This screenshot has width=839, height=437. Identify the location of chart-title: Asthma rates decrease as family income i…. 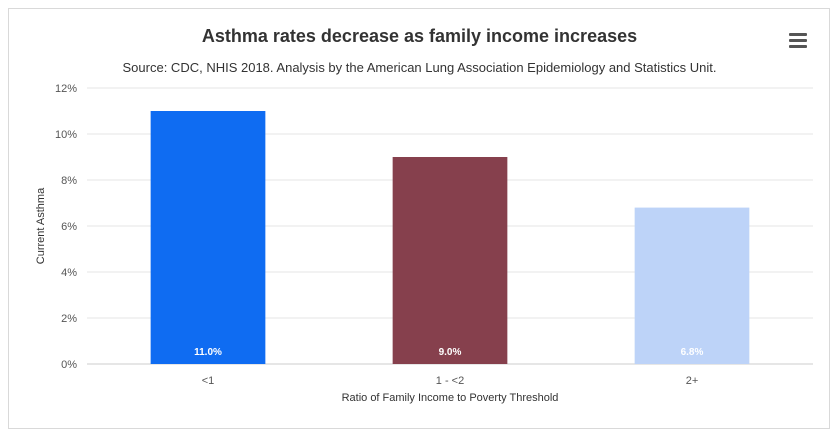
(419, 36).